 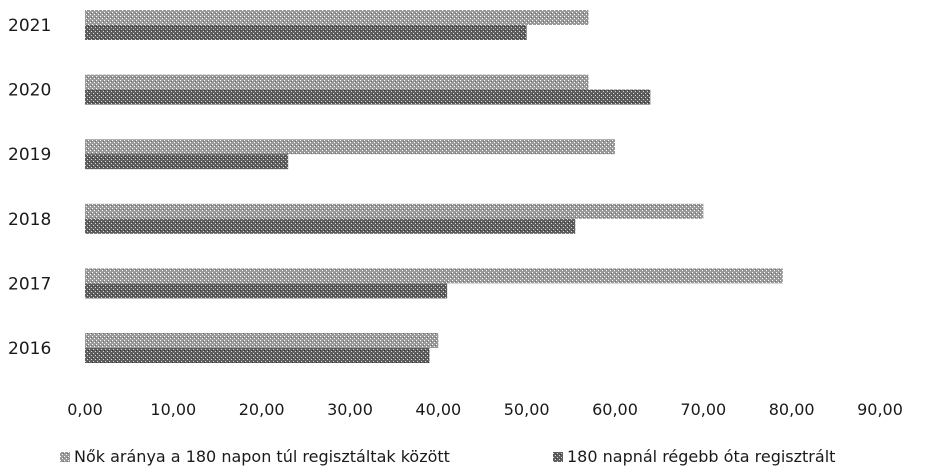 I want to click on x-tick-label: 30,00, so click(x=350, y=409).